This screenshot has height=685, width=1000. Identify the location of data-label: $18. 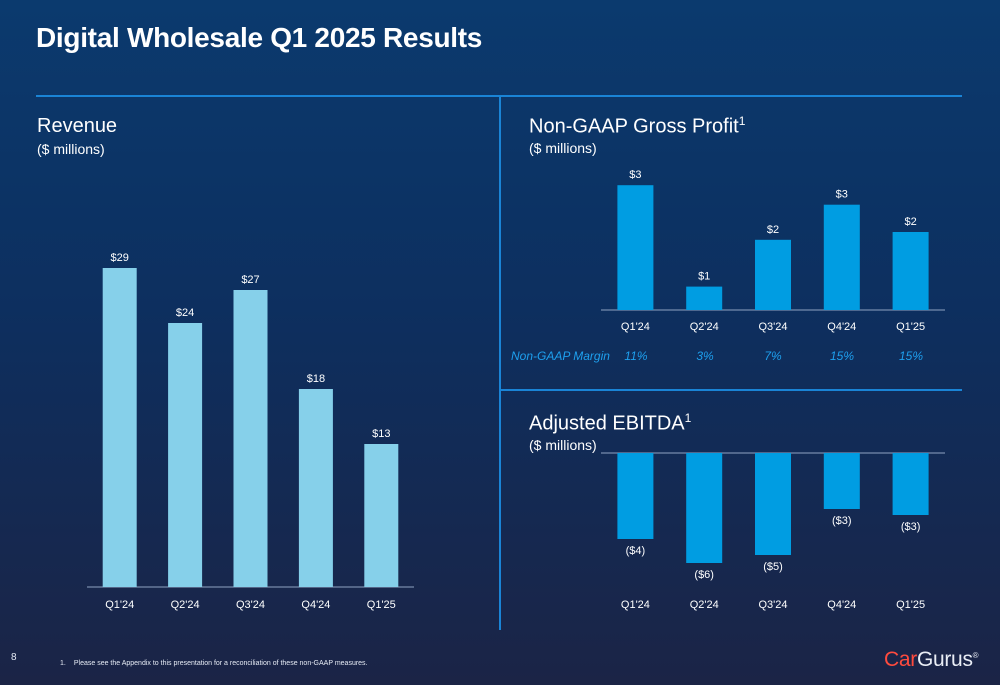
(316, 379).